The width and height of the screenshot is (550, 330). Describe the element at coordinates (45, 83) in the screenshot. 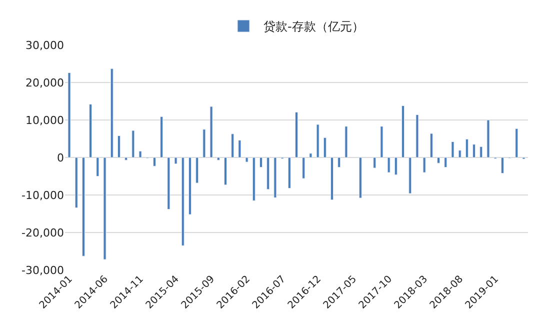

I see `y-tick-label: 20,000` at that location.